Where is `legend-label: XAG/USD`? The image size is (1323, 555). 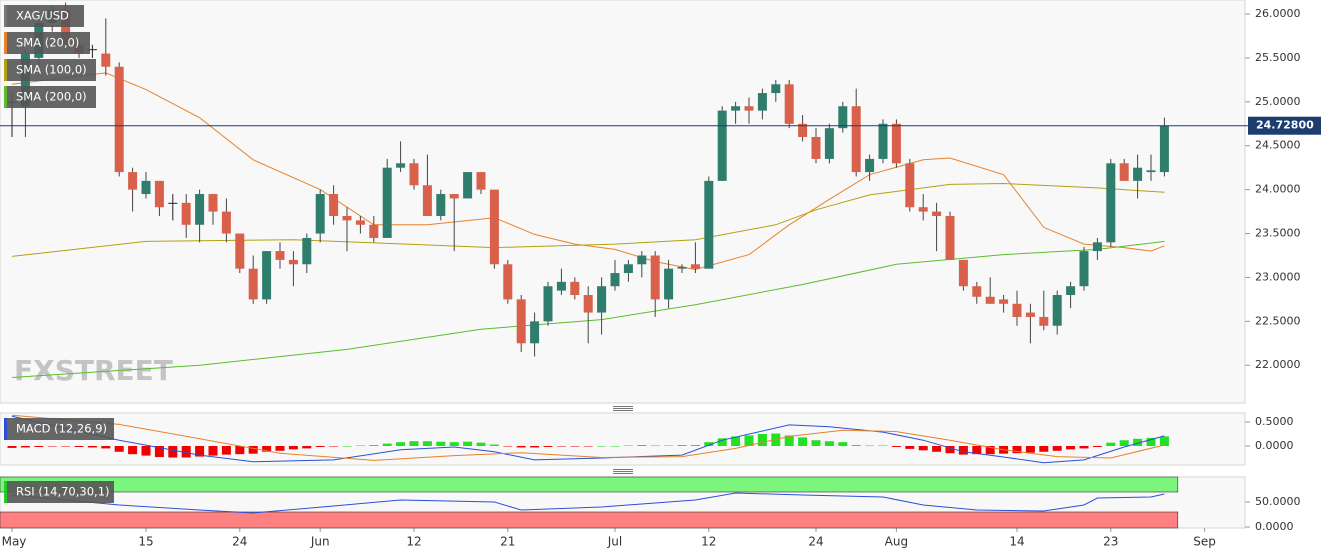
legend-label: XAG/USD is located at coordinates (42, 16).